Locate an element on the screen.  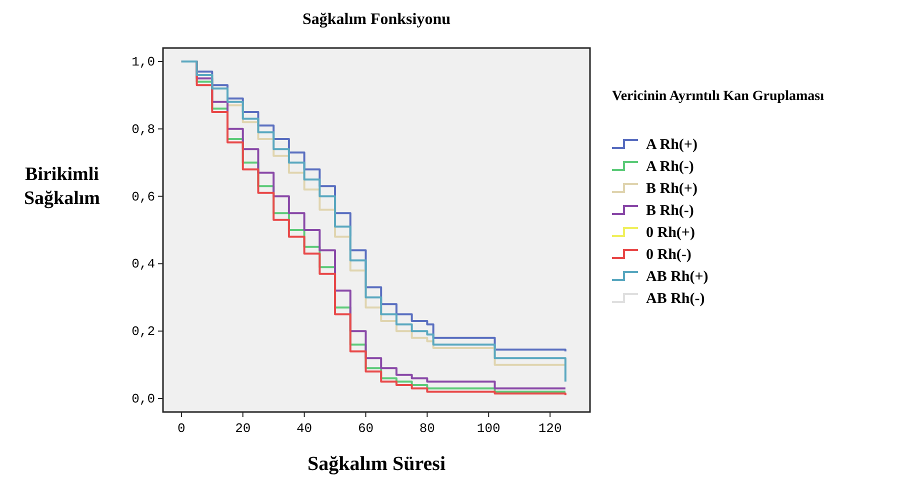
y-tick-label: 1,0 is located at coordinates (143, 62).